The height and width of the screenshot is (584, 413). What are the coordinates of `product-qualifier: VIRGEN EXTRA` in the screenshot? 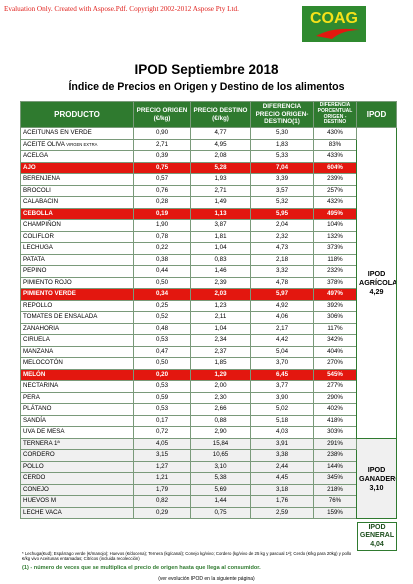 It's located at (82, 144).